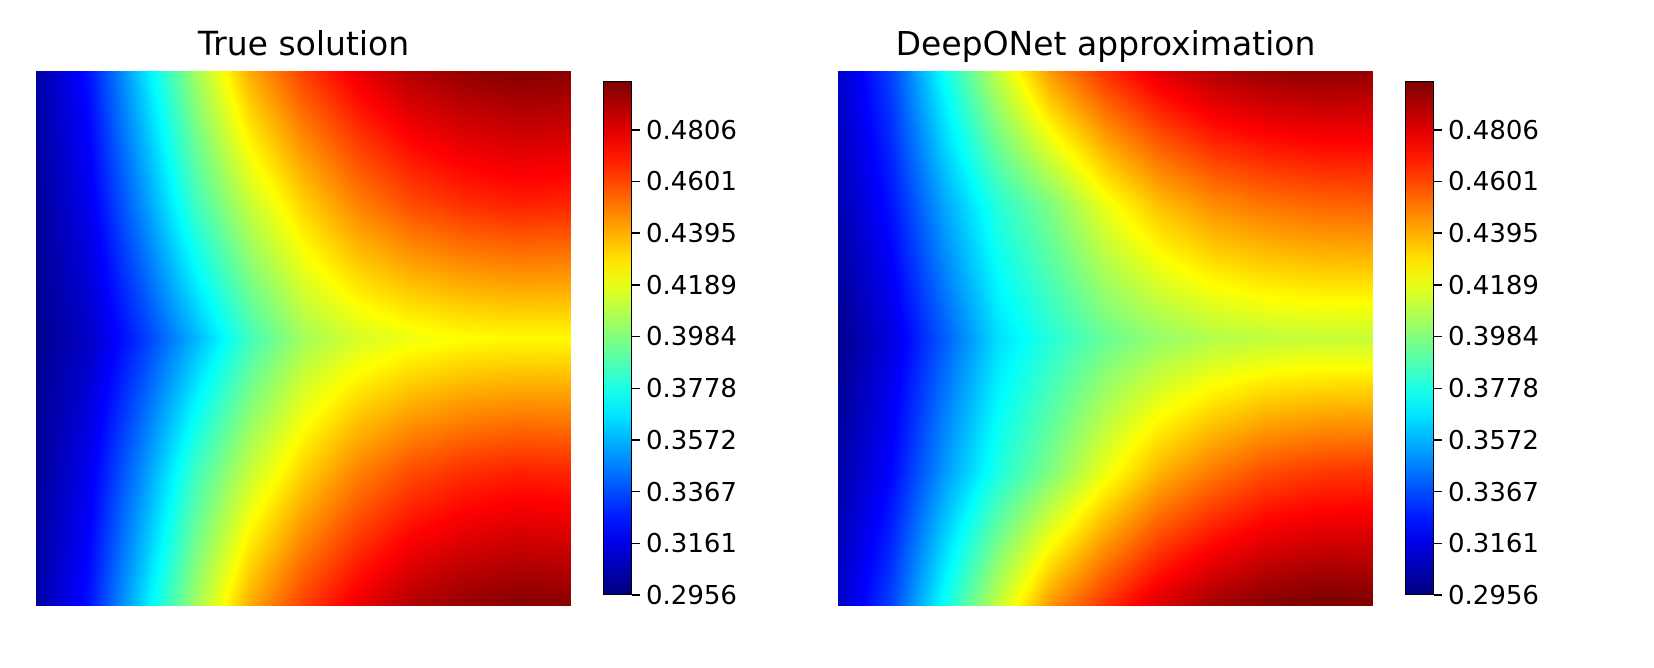 Image resolution: width=1654 pixels, height=668 pixels. Describe the element at coordinates (1419, 338) in the screenshot. I see `deeponet-approximation-colorbar` at that location.